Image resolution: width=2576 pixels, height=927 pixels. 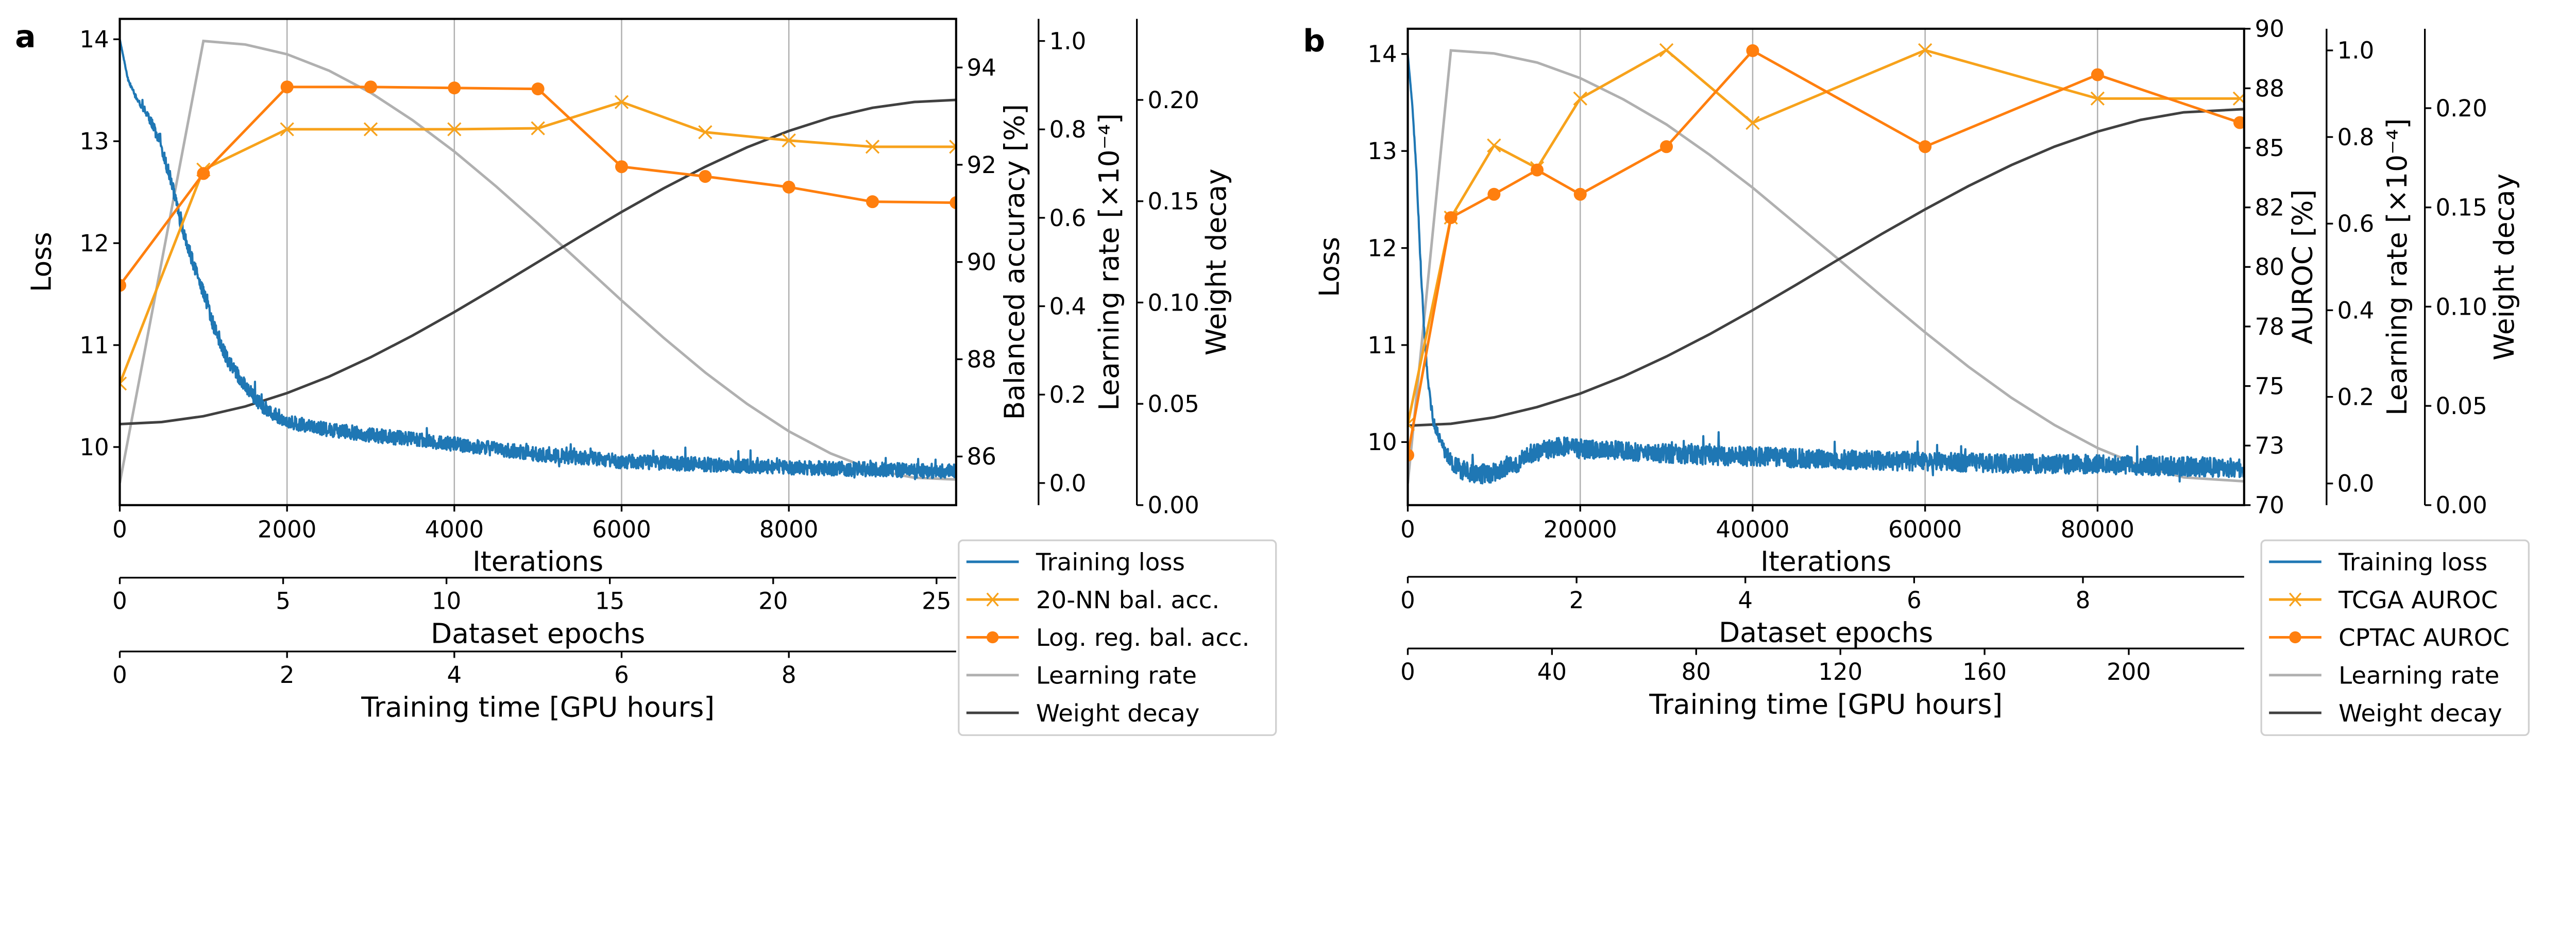 I want to click on legend-label: Weight decay, so click(x=2420, y=714).